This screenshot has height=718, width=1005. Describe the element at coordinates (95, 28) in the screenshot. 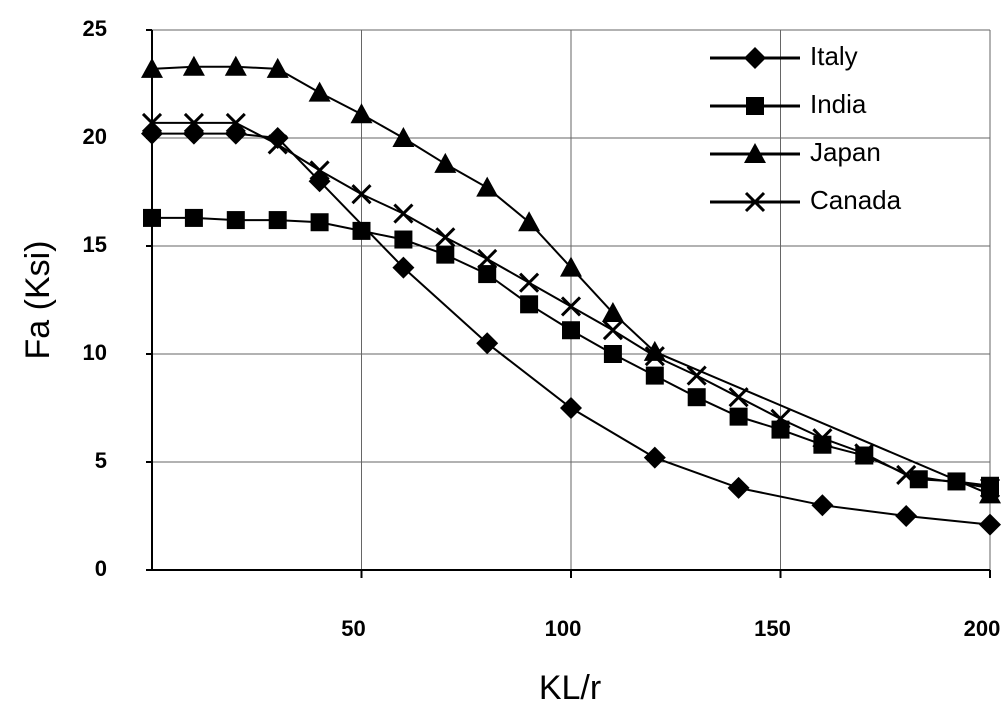

I see `y-tick-label: 25` at that location.